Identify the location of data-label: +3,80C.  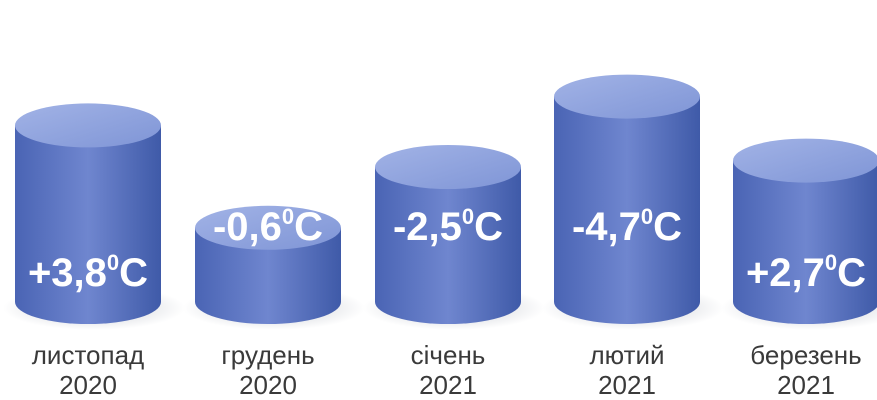
(88, 272).